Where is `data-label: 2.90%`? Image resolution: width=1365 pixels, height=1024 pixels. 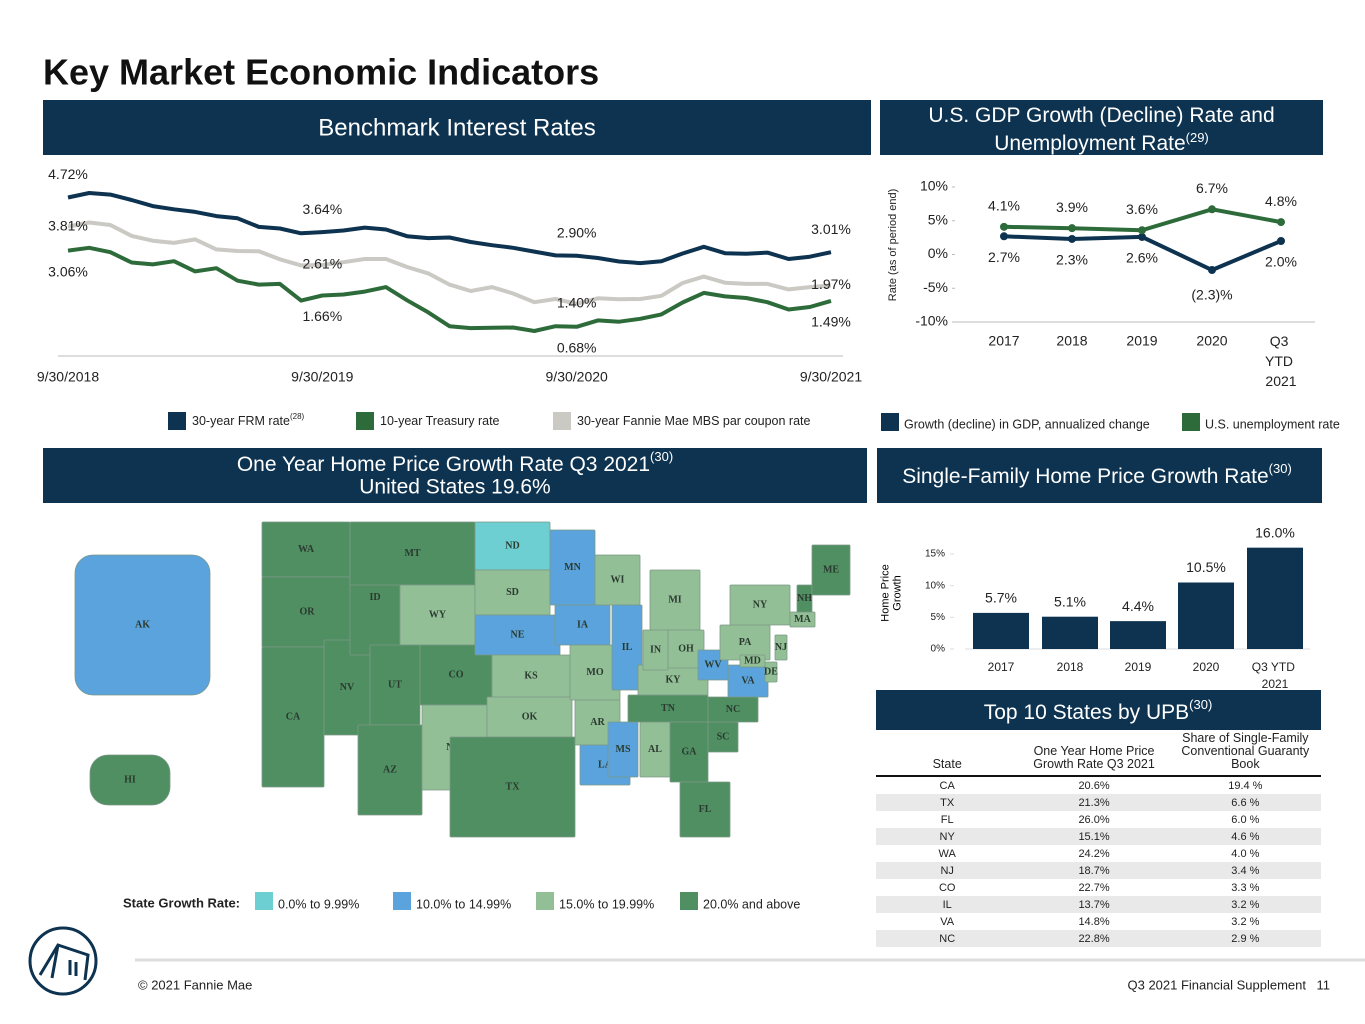
data-label: 2.90% is located at coordinates (577, 232).